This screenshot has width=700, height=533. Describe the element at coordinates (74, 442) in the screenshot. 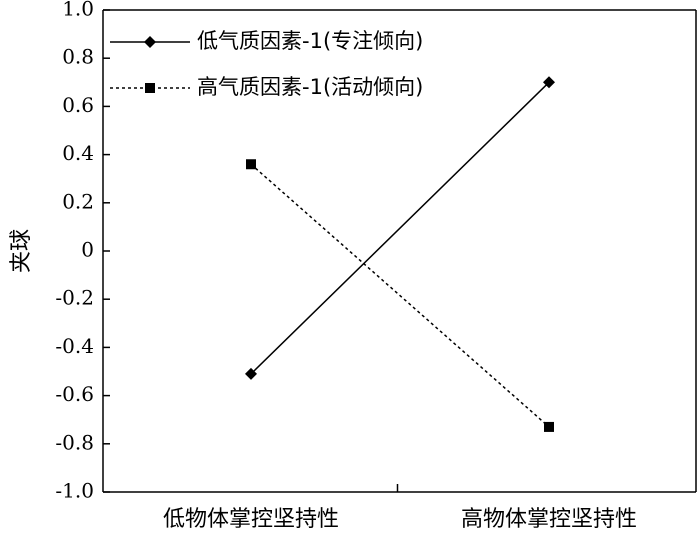

I see `y-tick-label: -0.8` at that location.